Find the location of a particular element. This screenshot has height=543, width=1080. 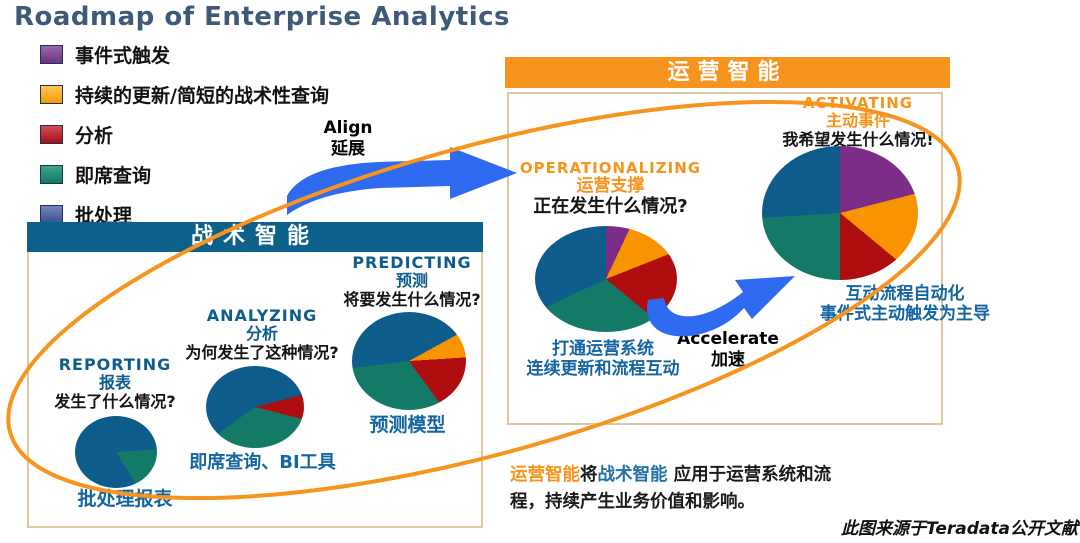

stage-operationalizing: OPERATIONALIZING 运营支撑 正在发生什么情况? is located at coordinates (610, 188).